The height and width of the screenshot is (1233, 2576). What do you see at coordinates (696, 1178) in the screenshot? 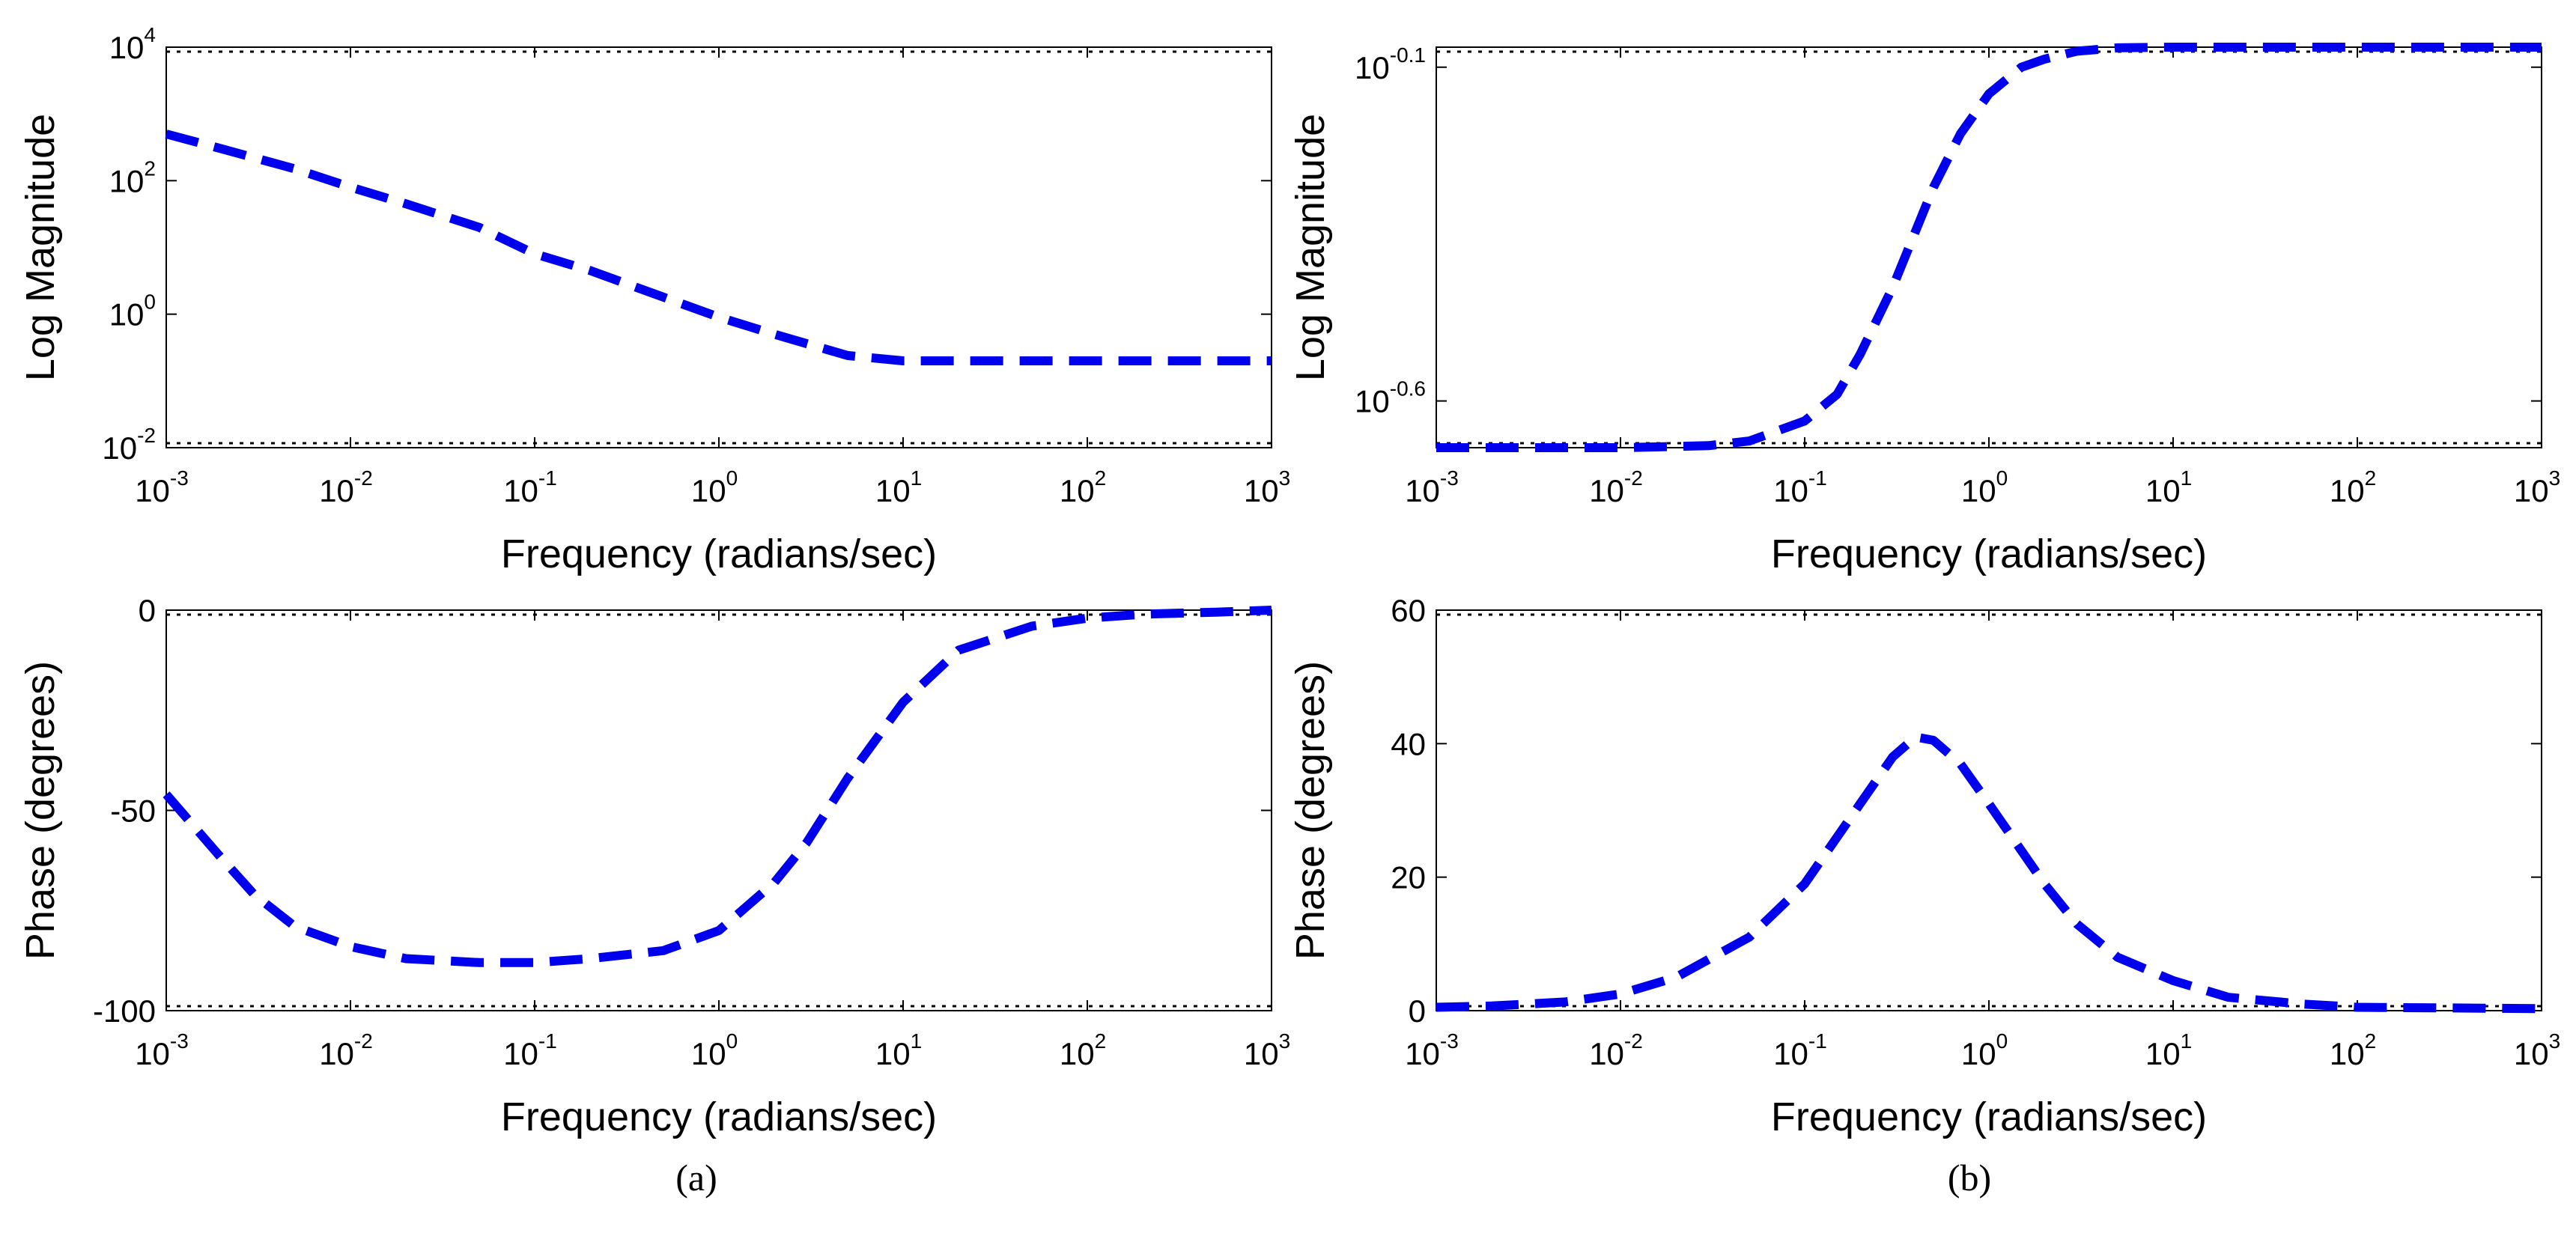
I see `caption-a: (a)` at bounding box center [696, 1178].